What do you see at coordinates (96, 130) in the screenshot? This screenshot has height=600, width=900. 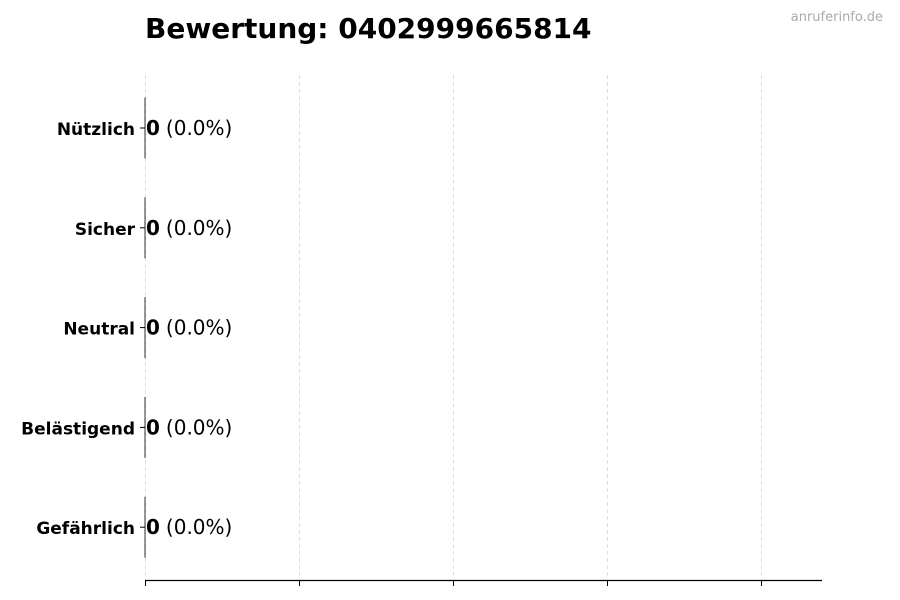 I see `y-tick-label: Nützlich` at bounding box center [96, 130].